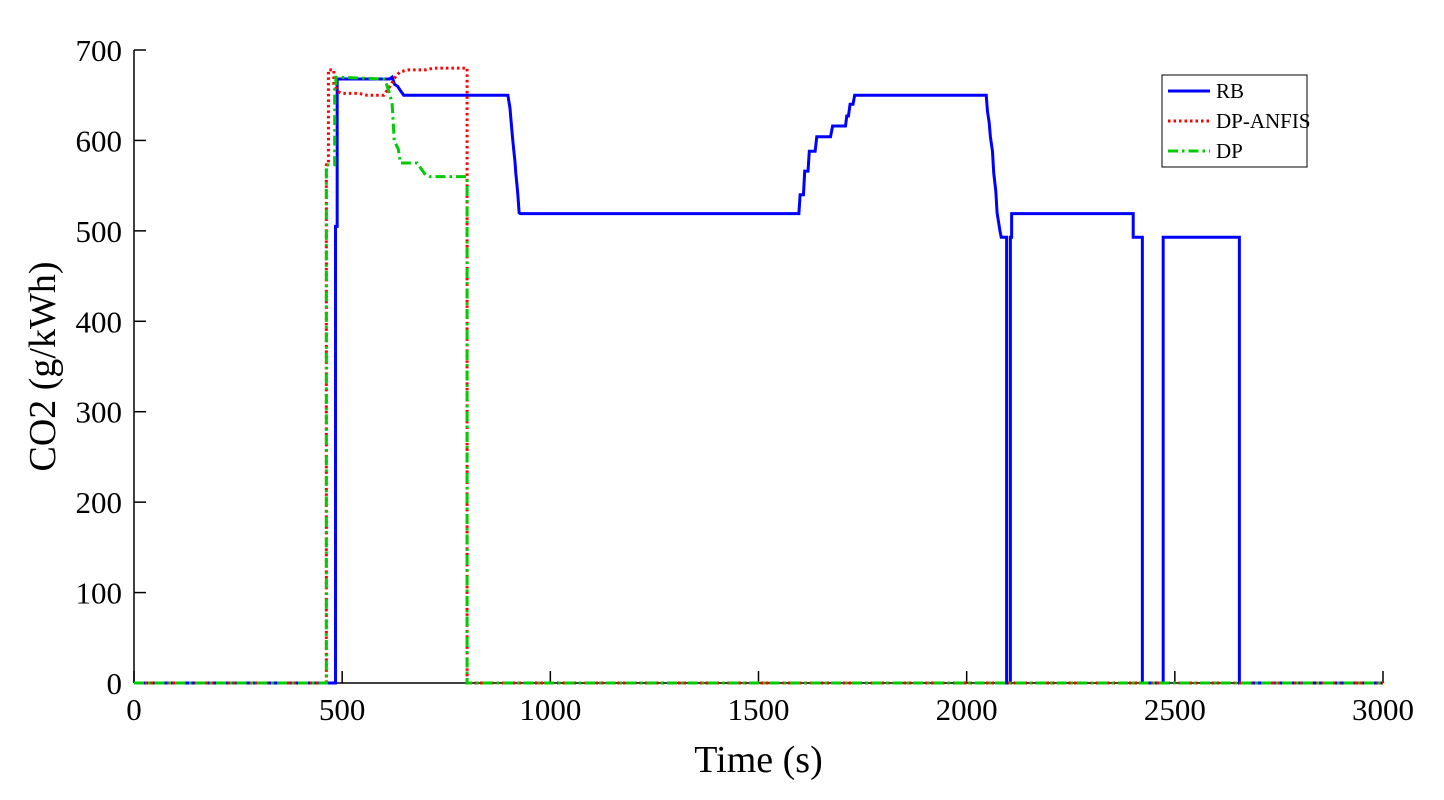 This screenshot has height=800, width=1444. What do you see at coordinates (99, 50) in the screenshot?
I see `y-tick-label: 700` at bounding box center [99, 50].